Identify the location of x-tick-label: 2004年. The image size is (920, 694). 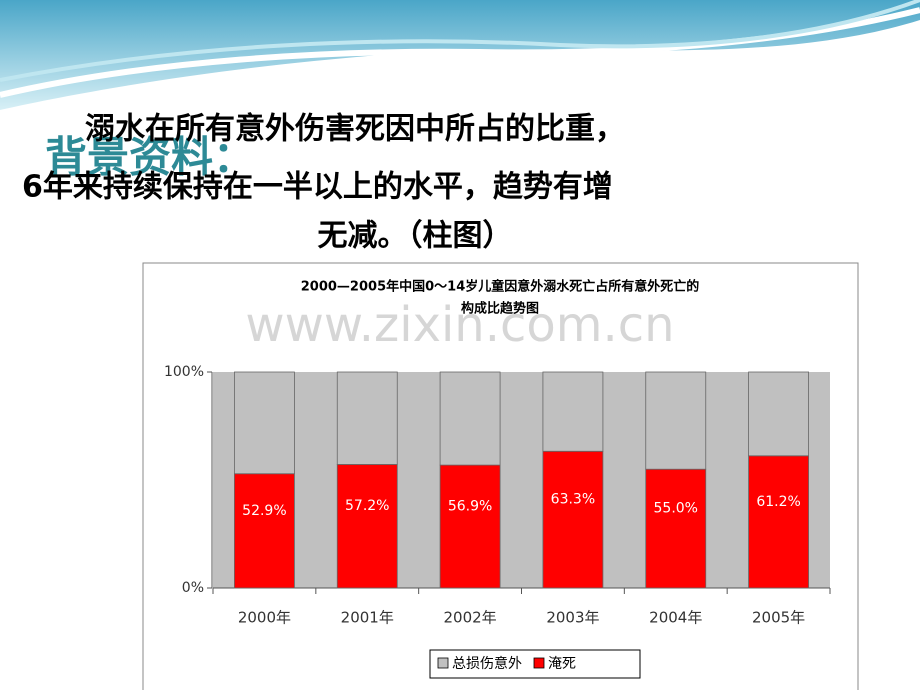
(675, 618).